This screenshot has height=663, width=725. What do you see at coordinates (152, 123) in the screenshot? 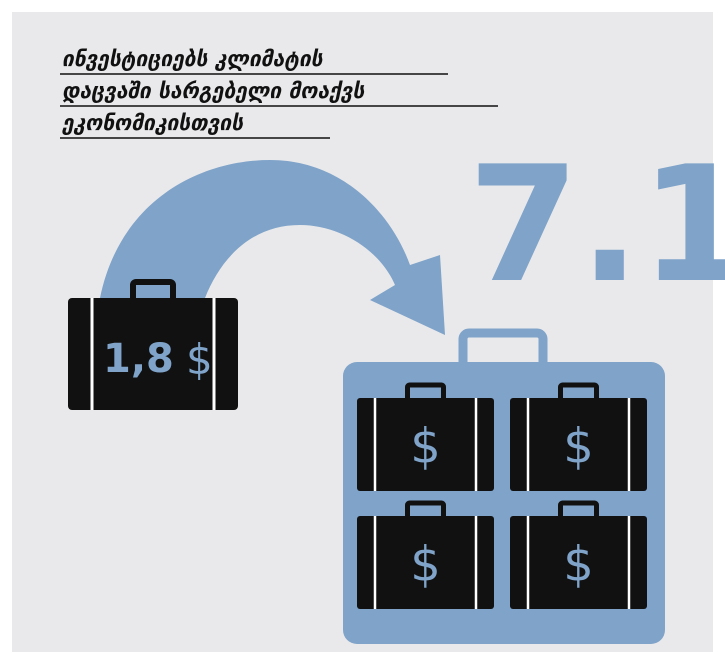
I see `title-line: ეკონომიკისთვის` at bounding box center [152, 123].